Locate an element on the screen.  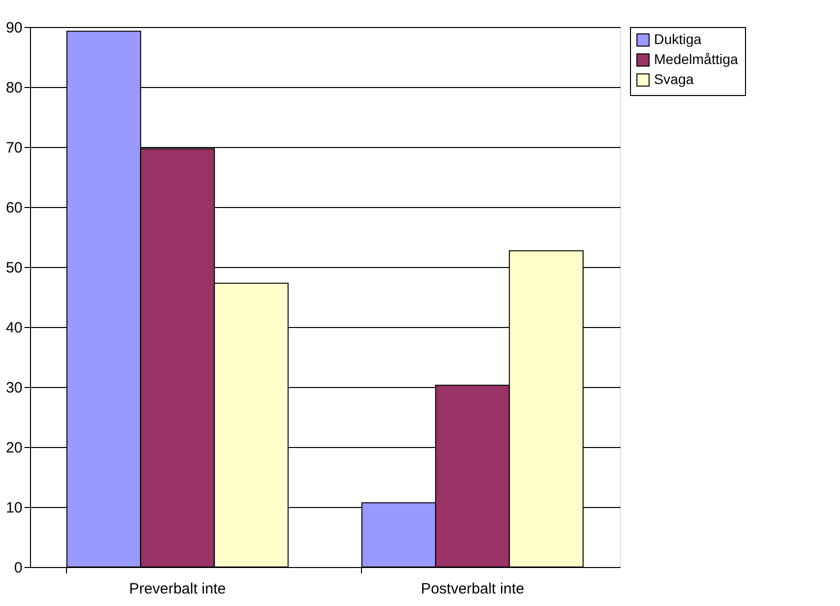
x-tick-label: Postverbalt inte is located at coordinates (472, 589).